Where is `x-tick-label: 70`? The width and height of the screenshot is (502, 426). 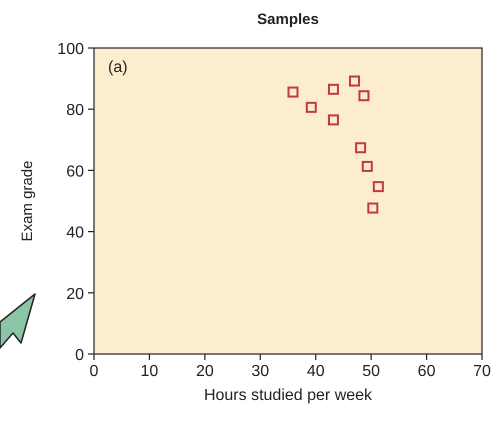
x-tick-label: 70 is located at coordinates (482, 371).